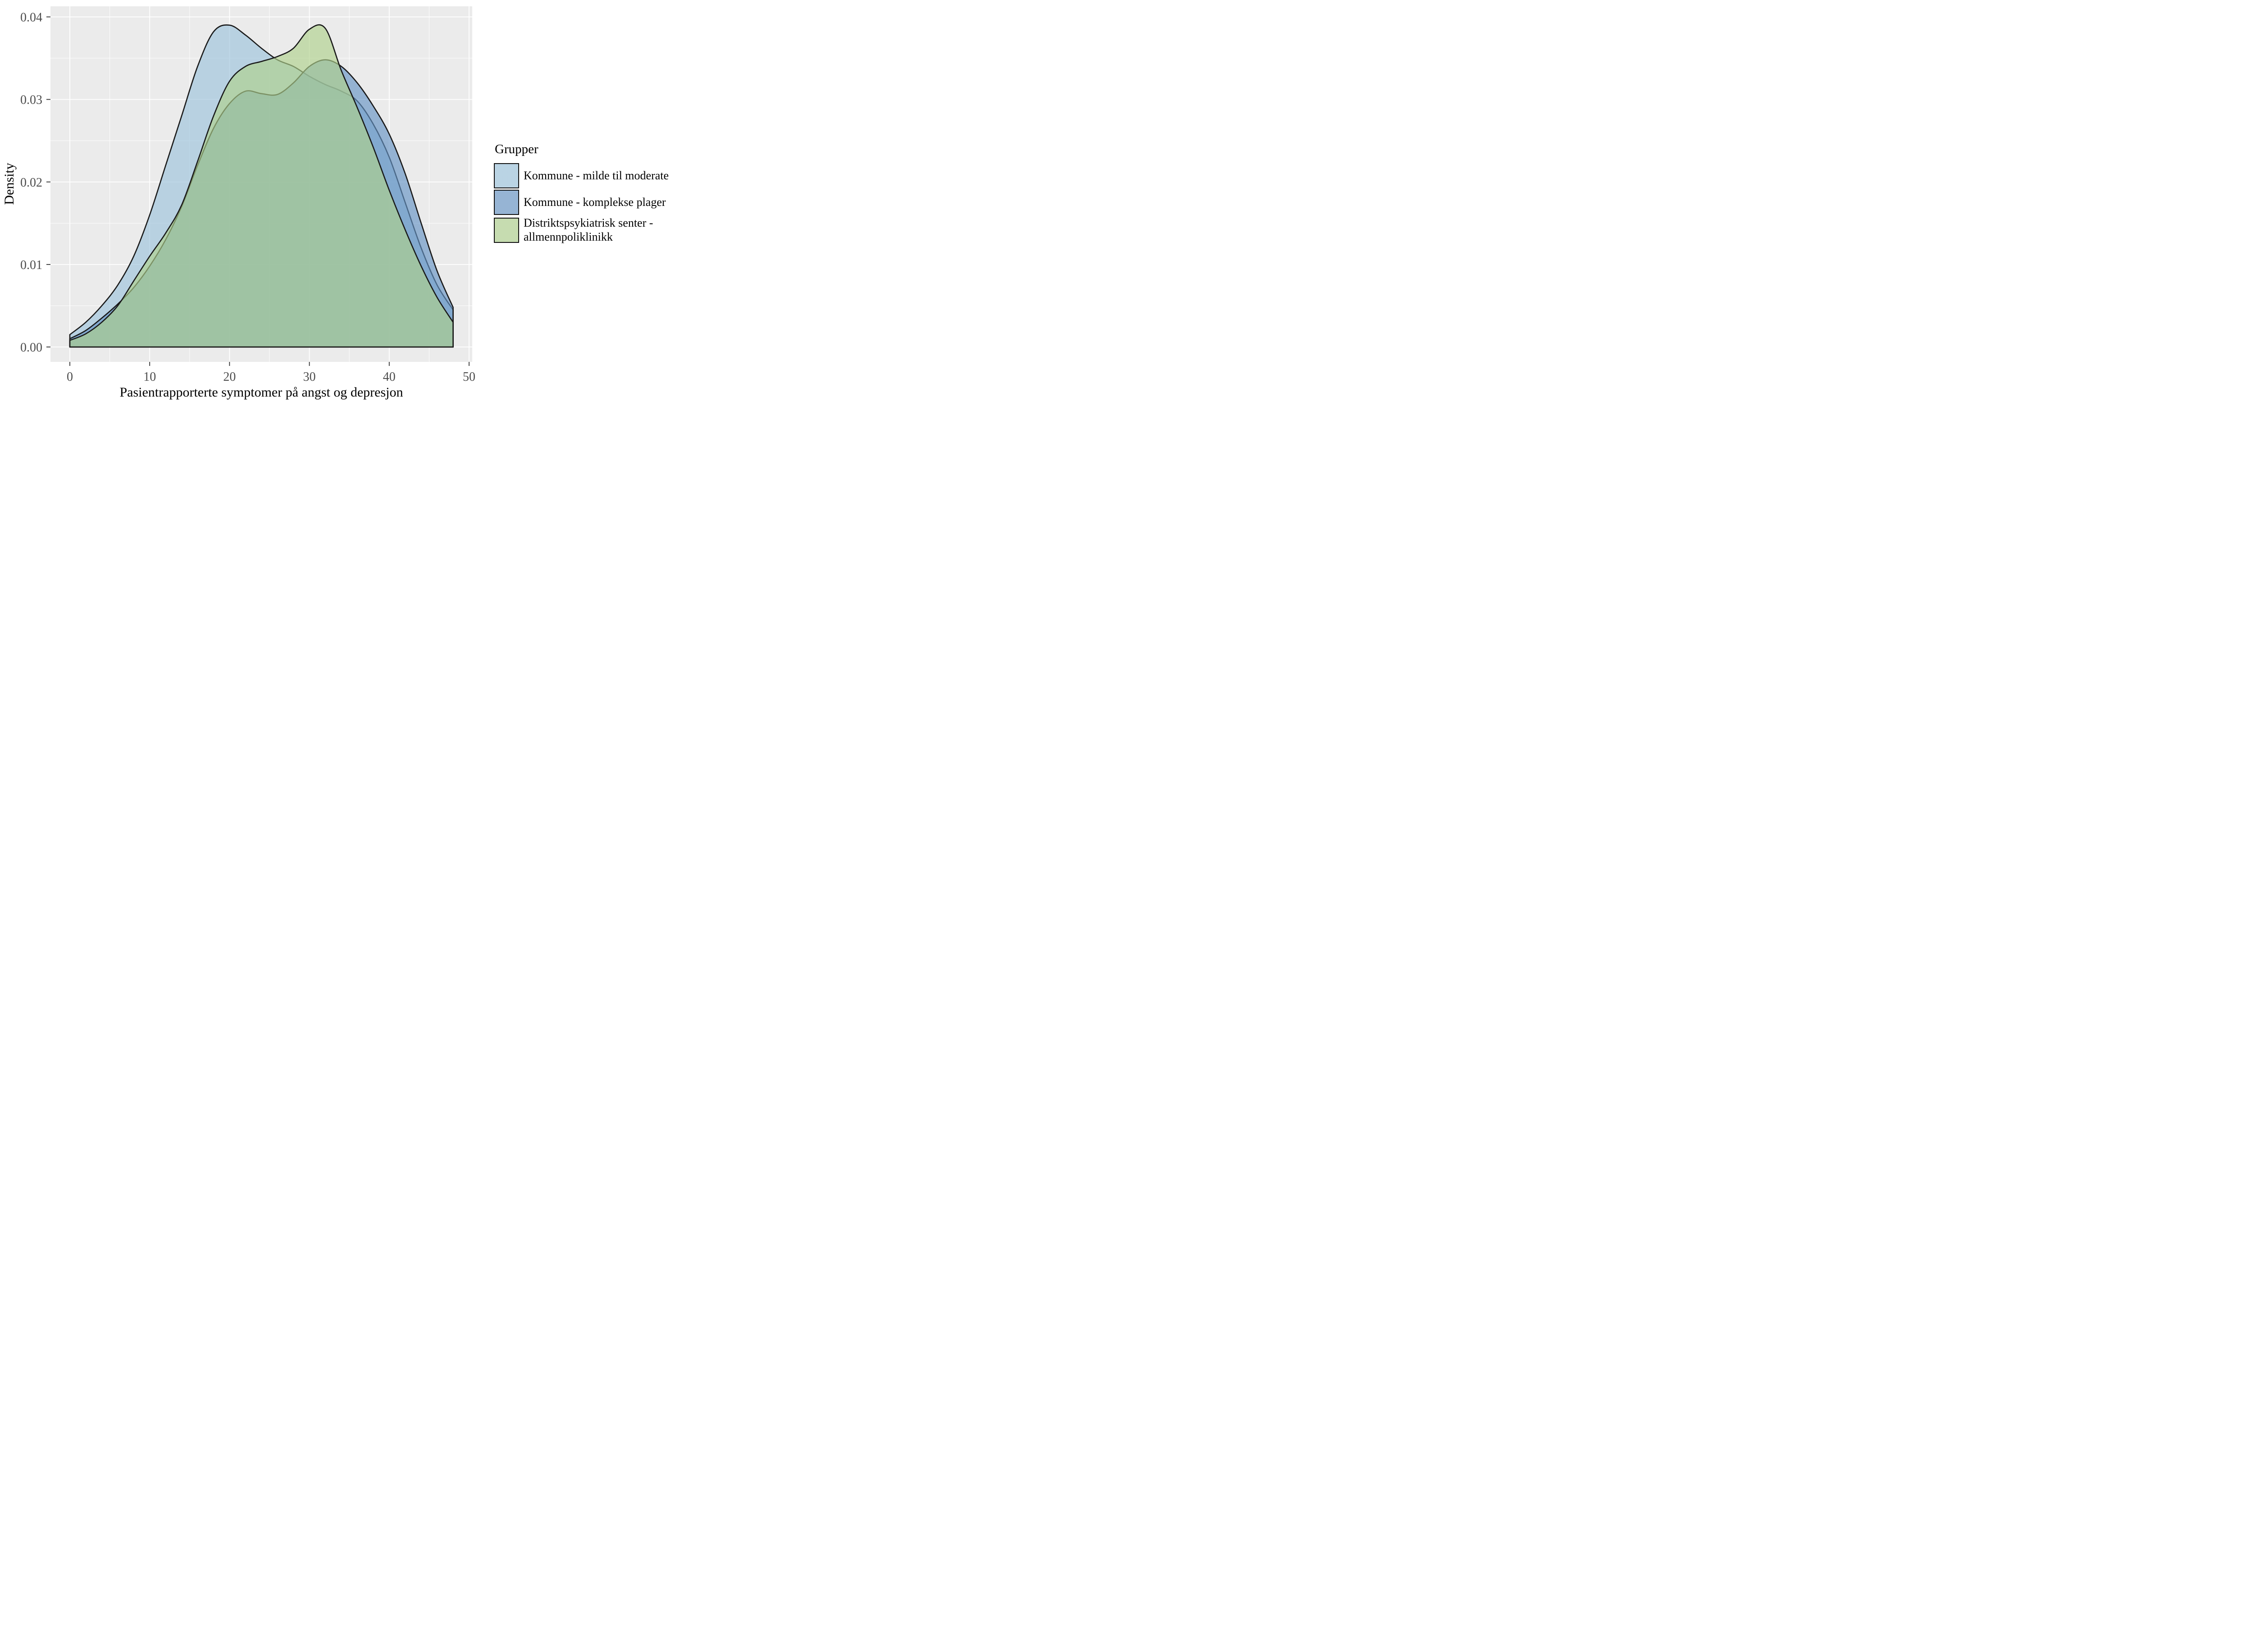 The height and width of the screenshot is (1652, 2253). Describe the element at coordinates (516, 149) in the screenshot. I see `legend-title: Grupper` at that location.